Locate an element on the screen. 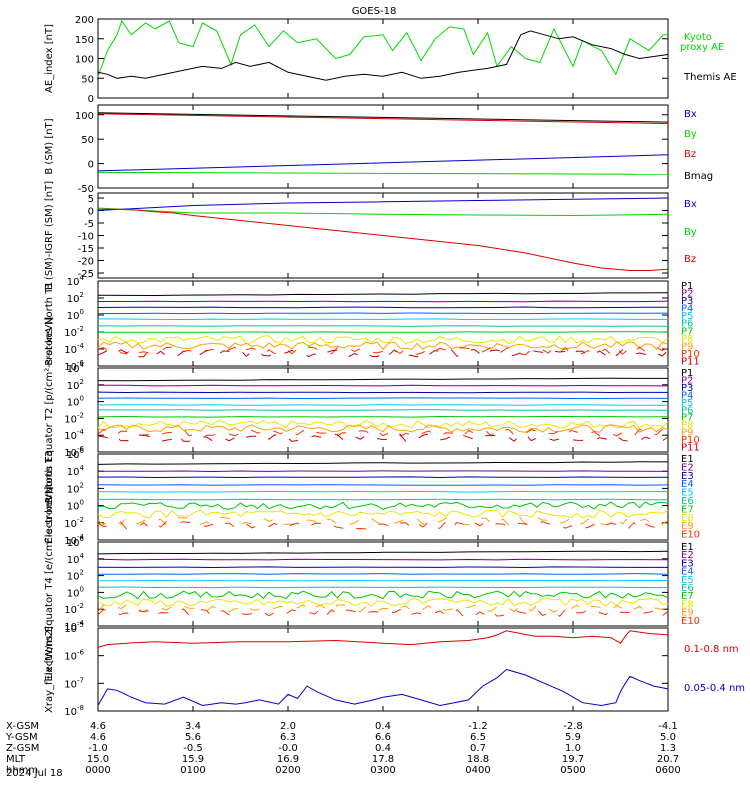 The image size is (750, 800). legend-label: E5 is located at coordinates (687, 493).